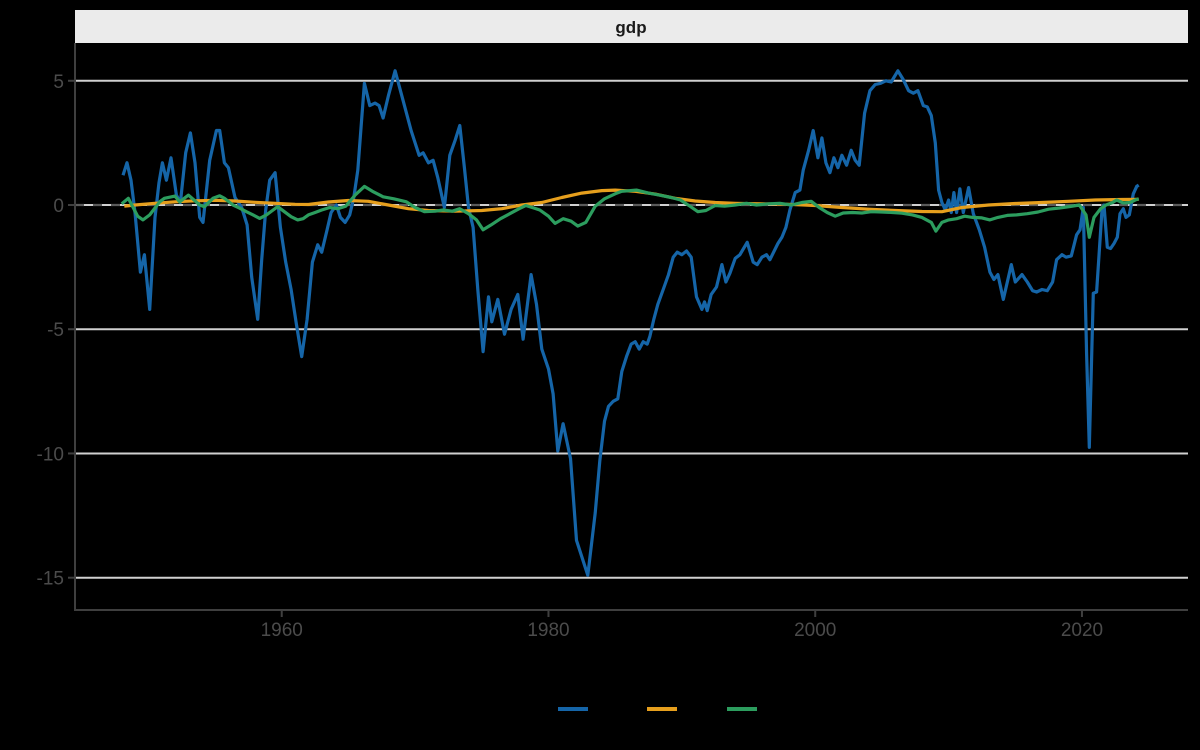 The height and width of the screenshot is (750, 1200). What do you see at coordinates (58, 82) in the screenshot?
I see `y-tick-label-5: 5` at bounding box center [58, 82].